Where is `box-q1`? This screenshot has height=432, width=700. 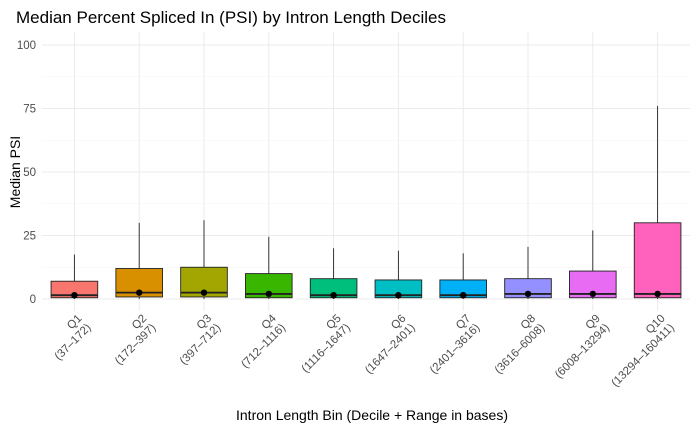 box-q1 is located at coordinates (74, 276).